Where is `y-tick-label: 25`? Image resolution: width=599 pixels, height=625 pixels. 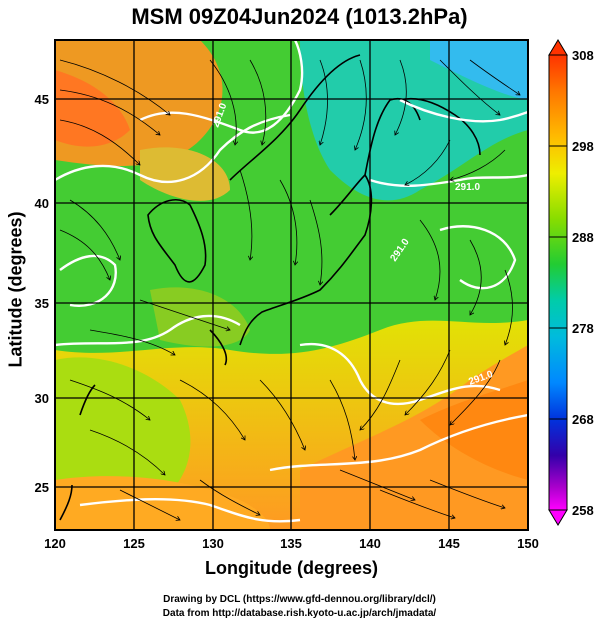
y-tick-label: 25 is located at coordinates (42, 487).